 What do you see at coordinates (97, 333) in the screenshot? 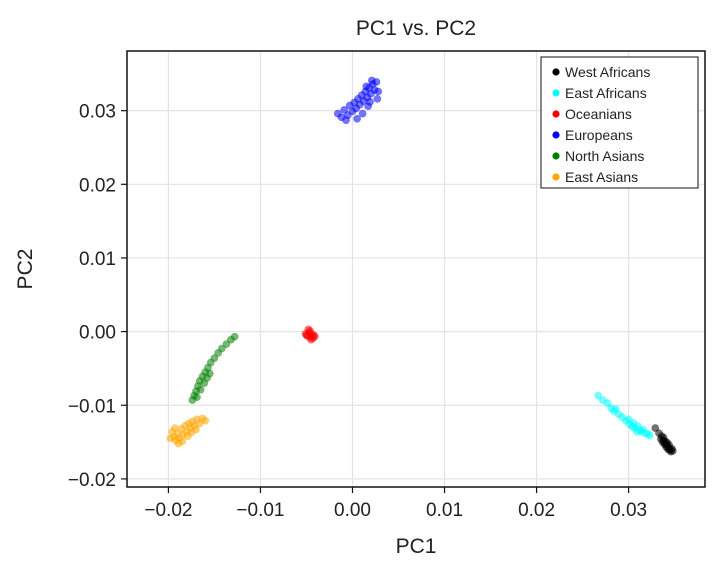
I see `y-tick-label: 0.00` at bounding box center [97, 333].